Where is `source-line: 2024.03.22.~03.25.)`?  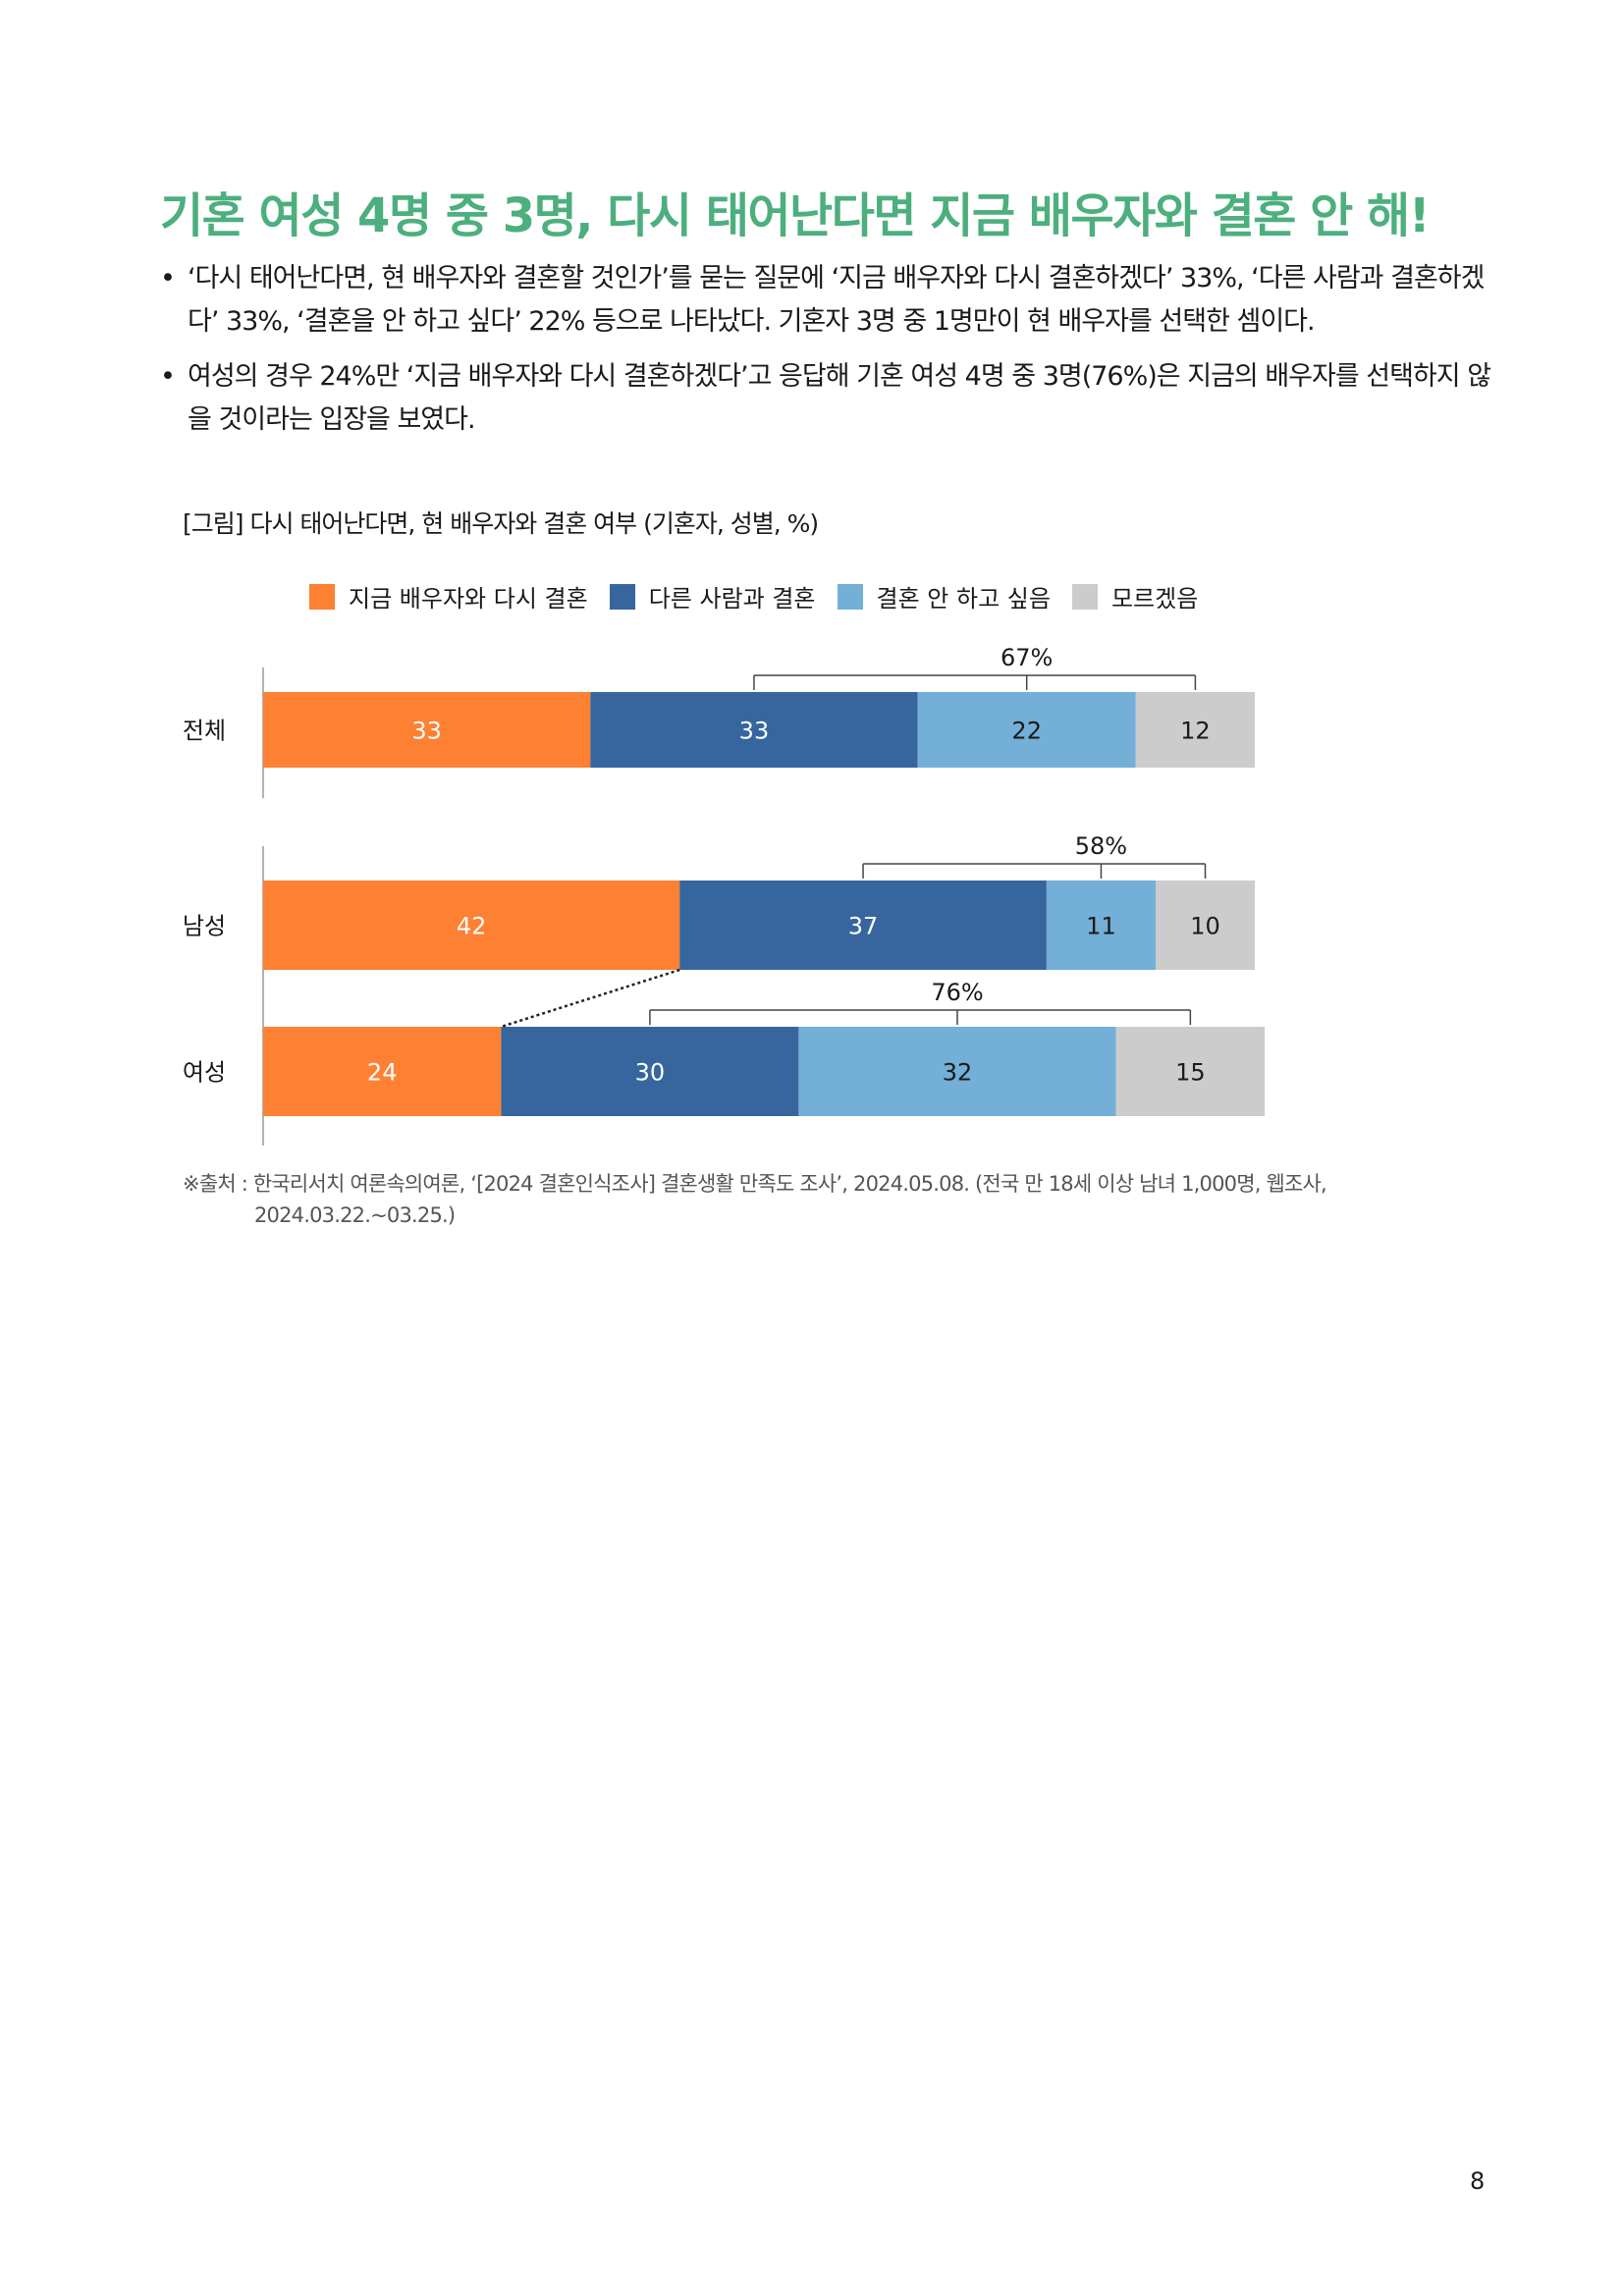
source-line: 2024.03.22.~03.25.) is located at coordinates (355, 1215).